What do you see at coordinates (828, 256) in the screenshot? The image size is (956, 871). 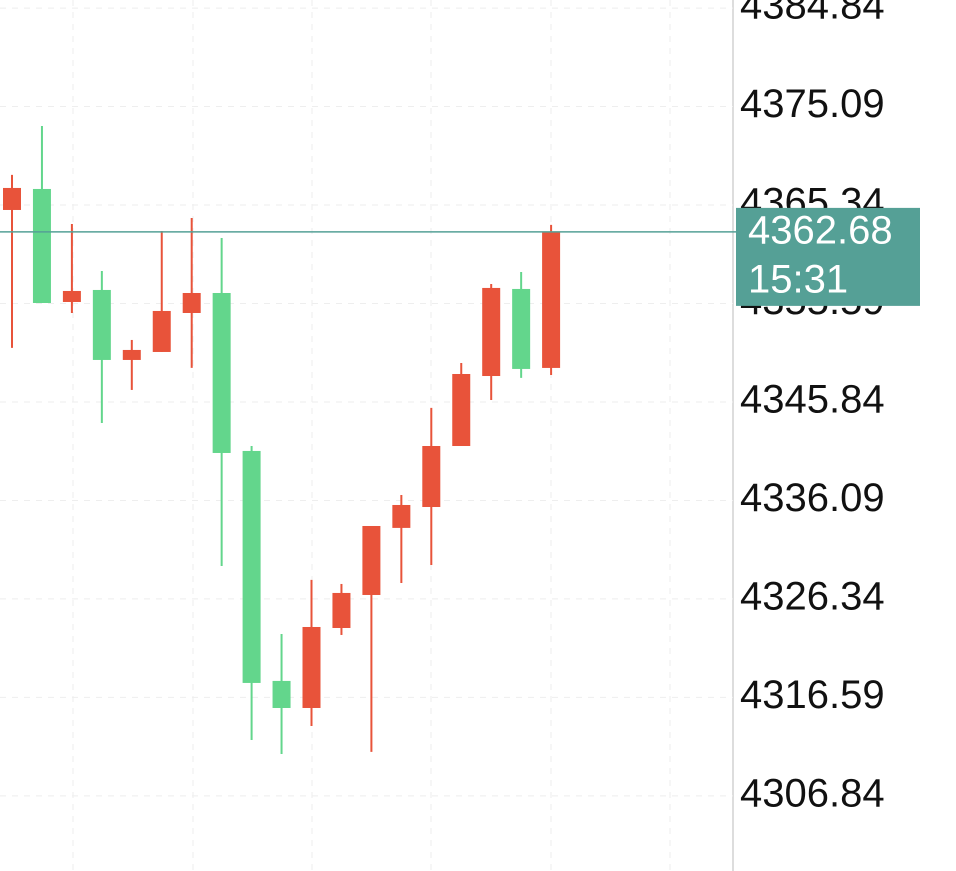 I see `last-price-box` at bounding box center [828, 256].